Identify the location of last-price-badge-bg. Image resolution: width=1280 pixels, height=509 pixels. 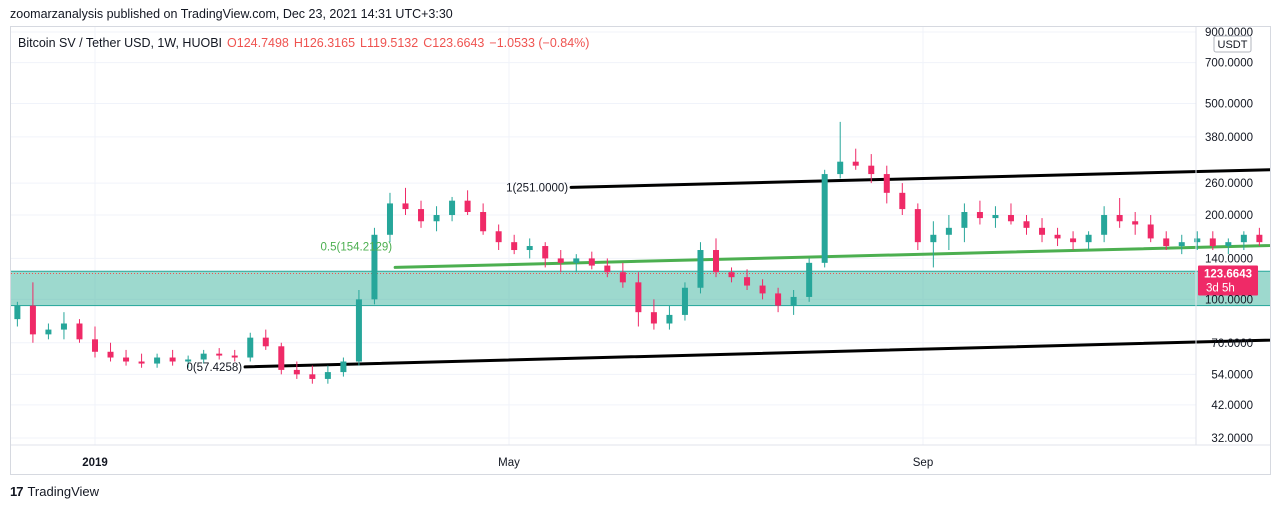
(1228, 280).